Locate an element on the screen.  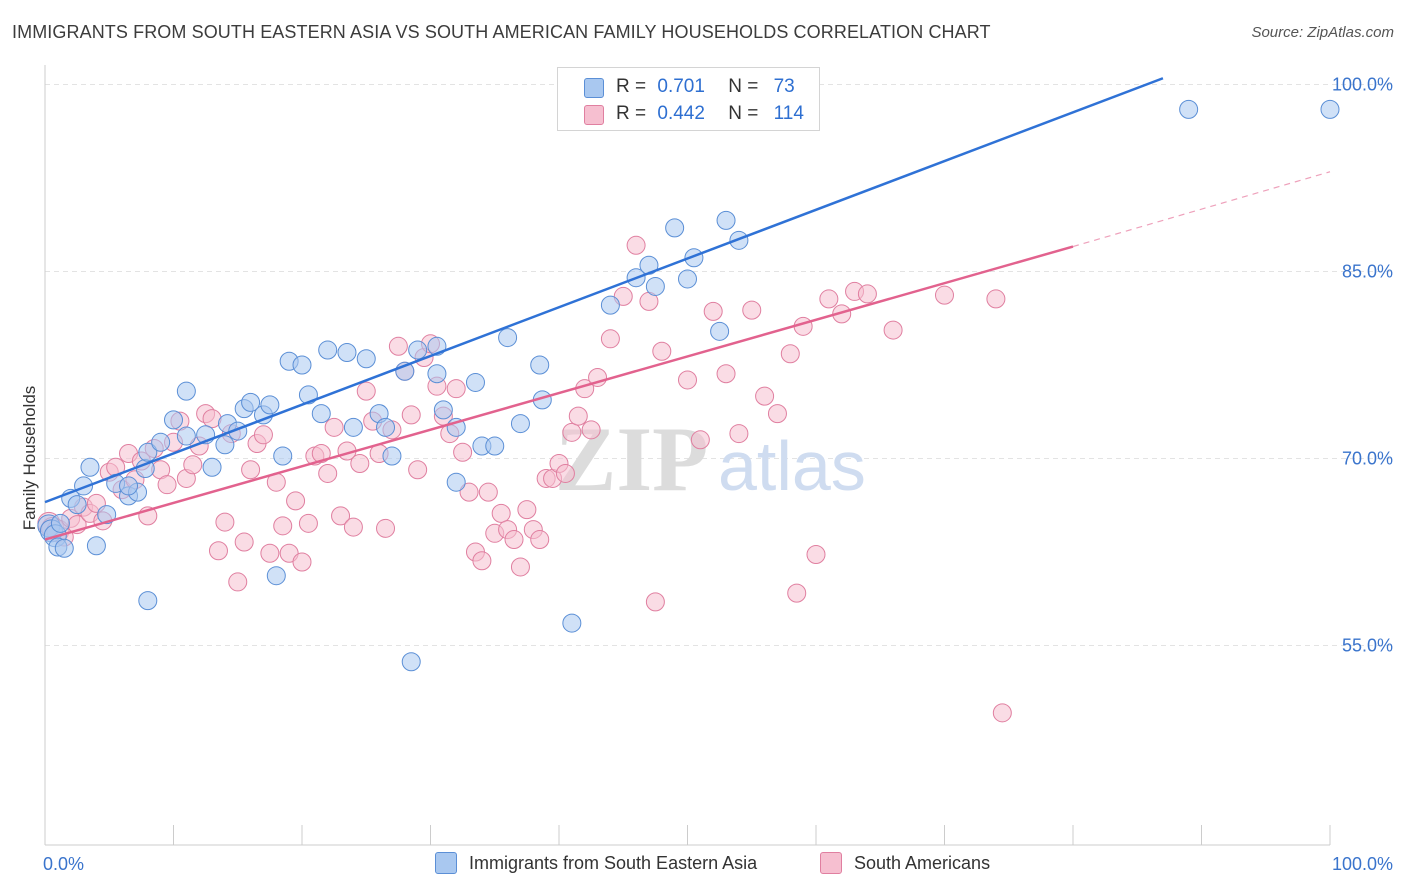
y-tick-label: 85.0% is located at coordinates (1367, 271).